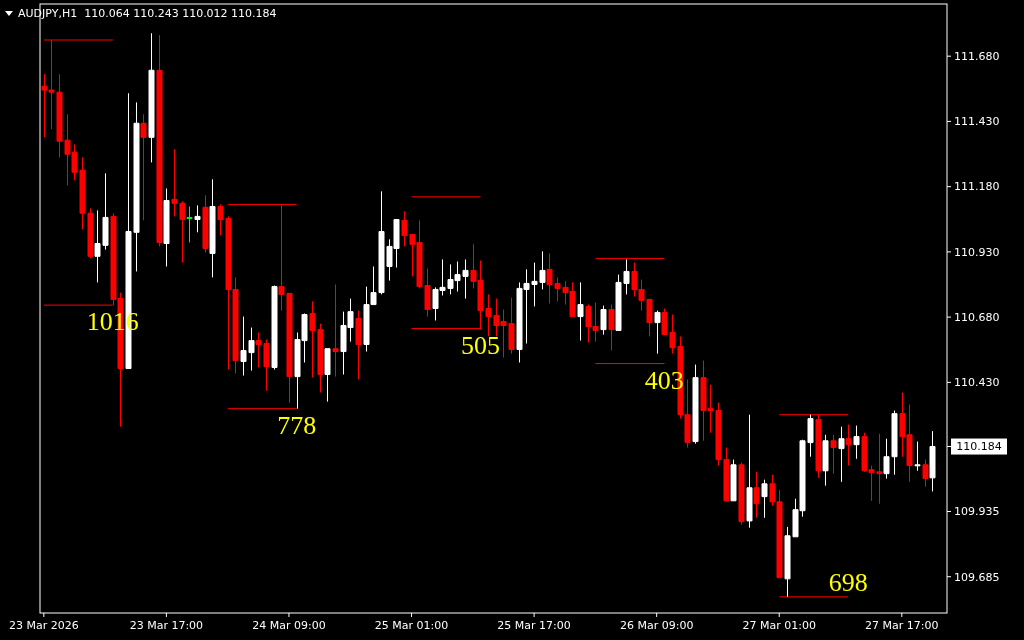 The image size is (1024, 640). What do you see at coordinates (779, 625) in the screenshot?
I see `x-tick-label: 27 Mar 01:00` at bounding box center [779, 625].